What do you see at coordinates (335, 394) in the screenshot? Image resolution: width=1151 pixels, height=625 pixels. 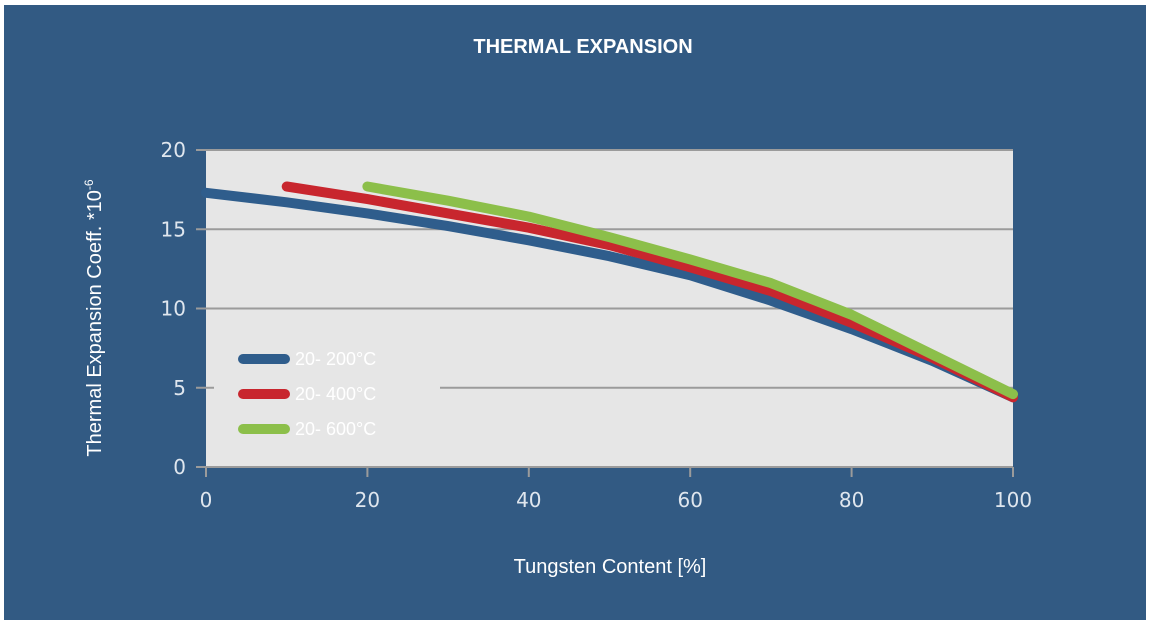 I see `legend-label-2: 20- 400°C` at bounding box center [335, 394].